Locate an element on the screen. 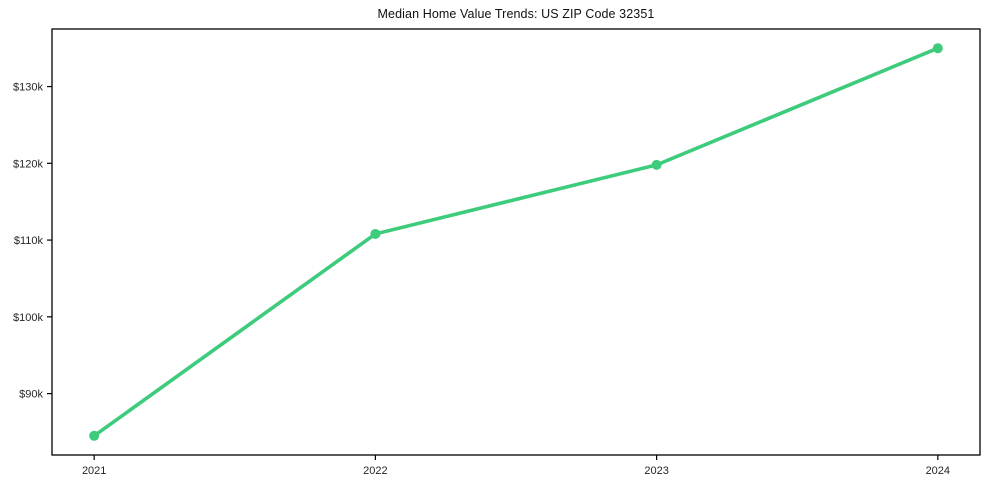 This screenshot has width=990, height=490. y-tick-label: $100k is located at coordinates (28, 318).